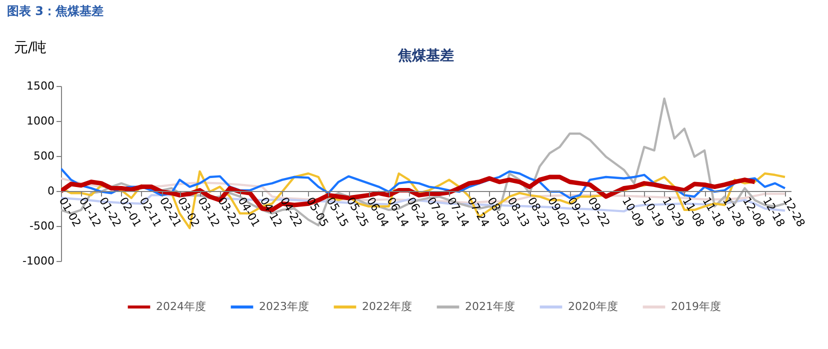  I want to click on y-tick-label: -1000, so click(38, 261).